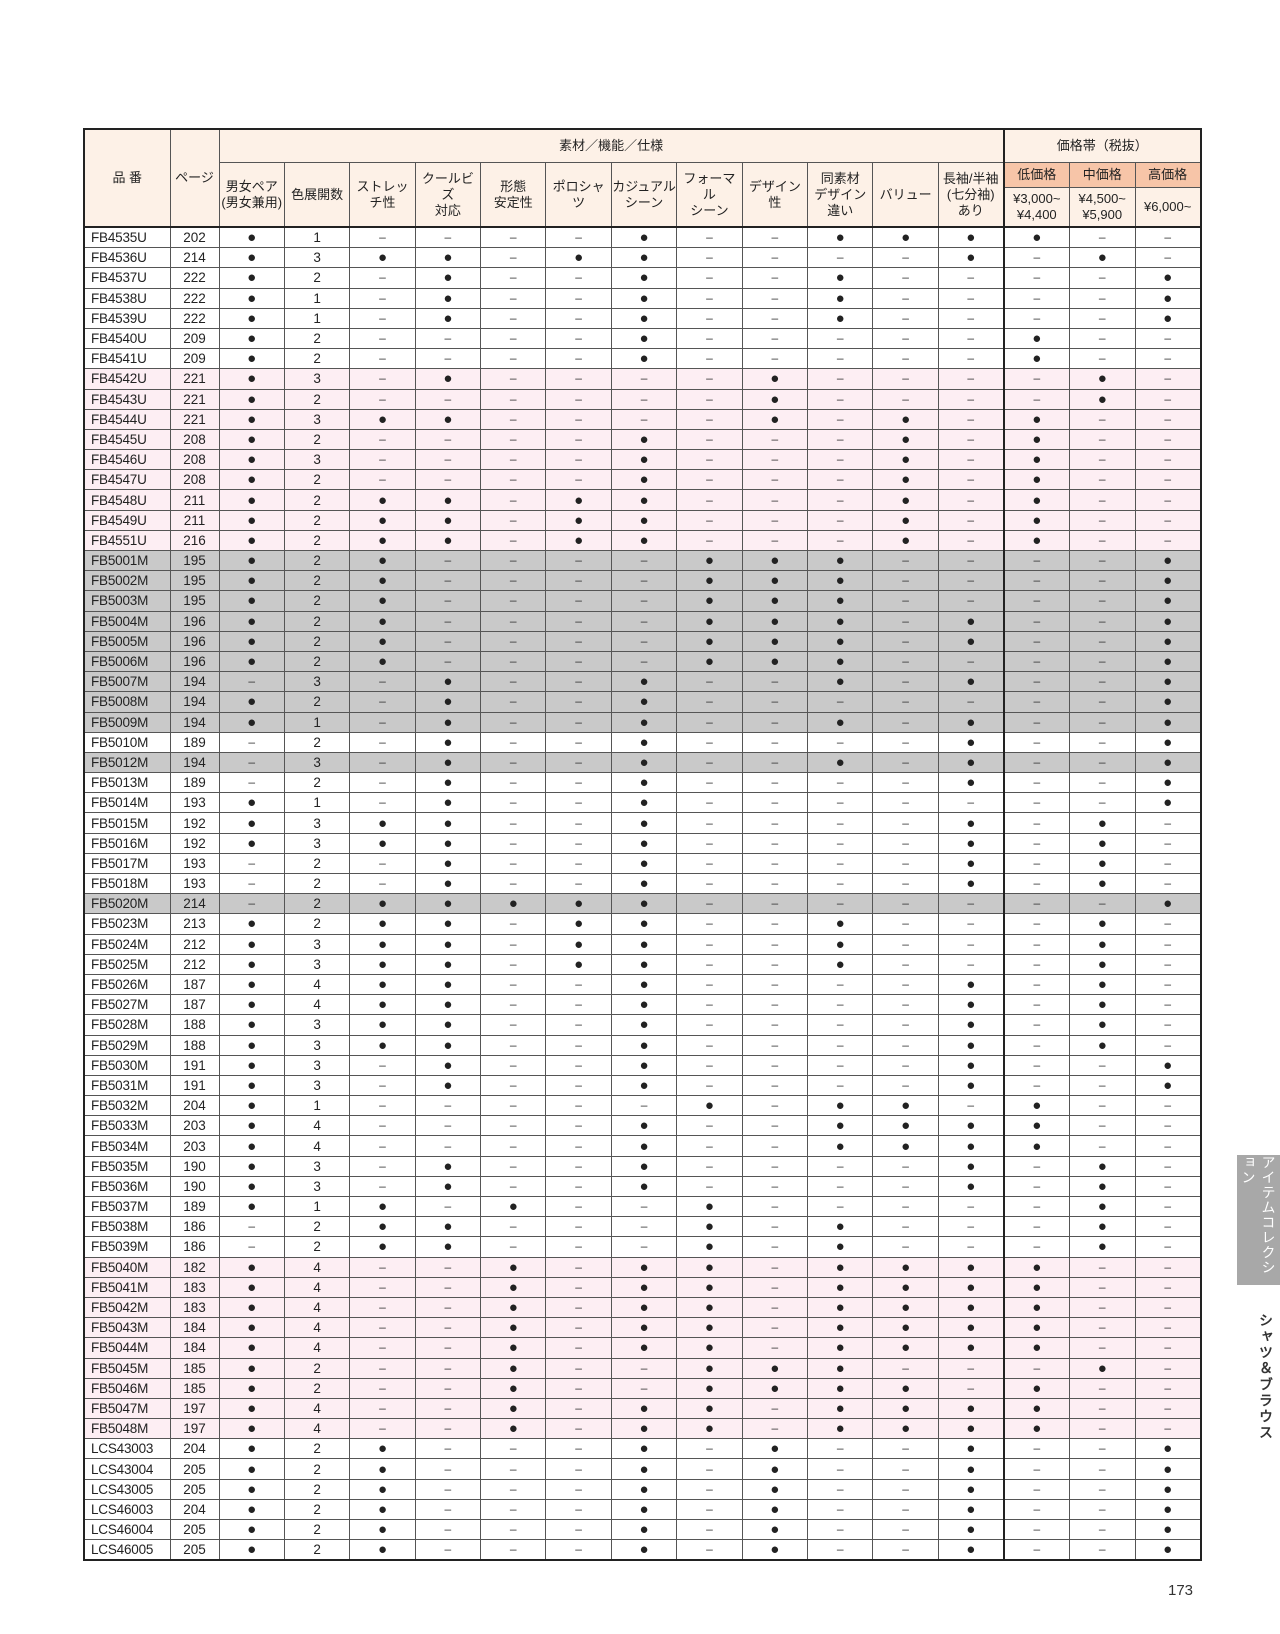 The width and height of the screenshot is (1280, 1634). Describe the element at coordinates (317, 1429) in the screenshot. I see `color-count: 4` at that location.